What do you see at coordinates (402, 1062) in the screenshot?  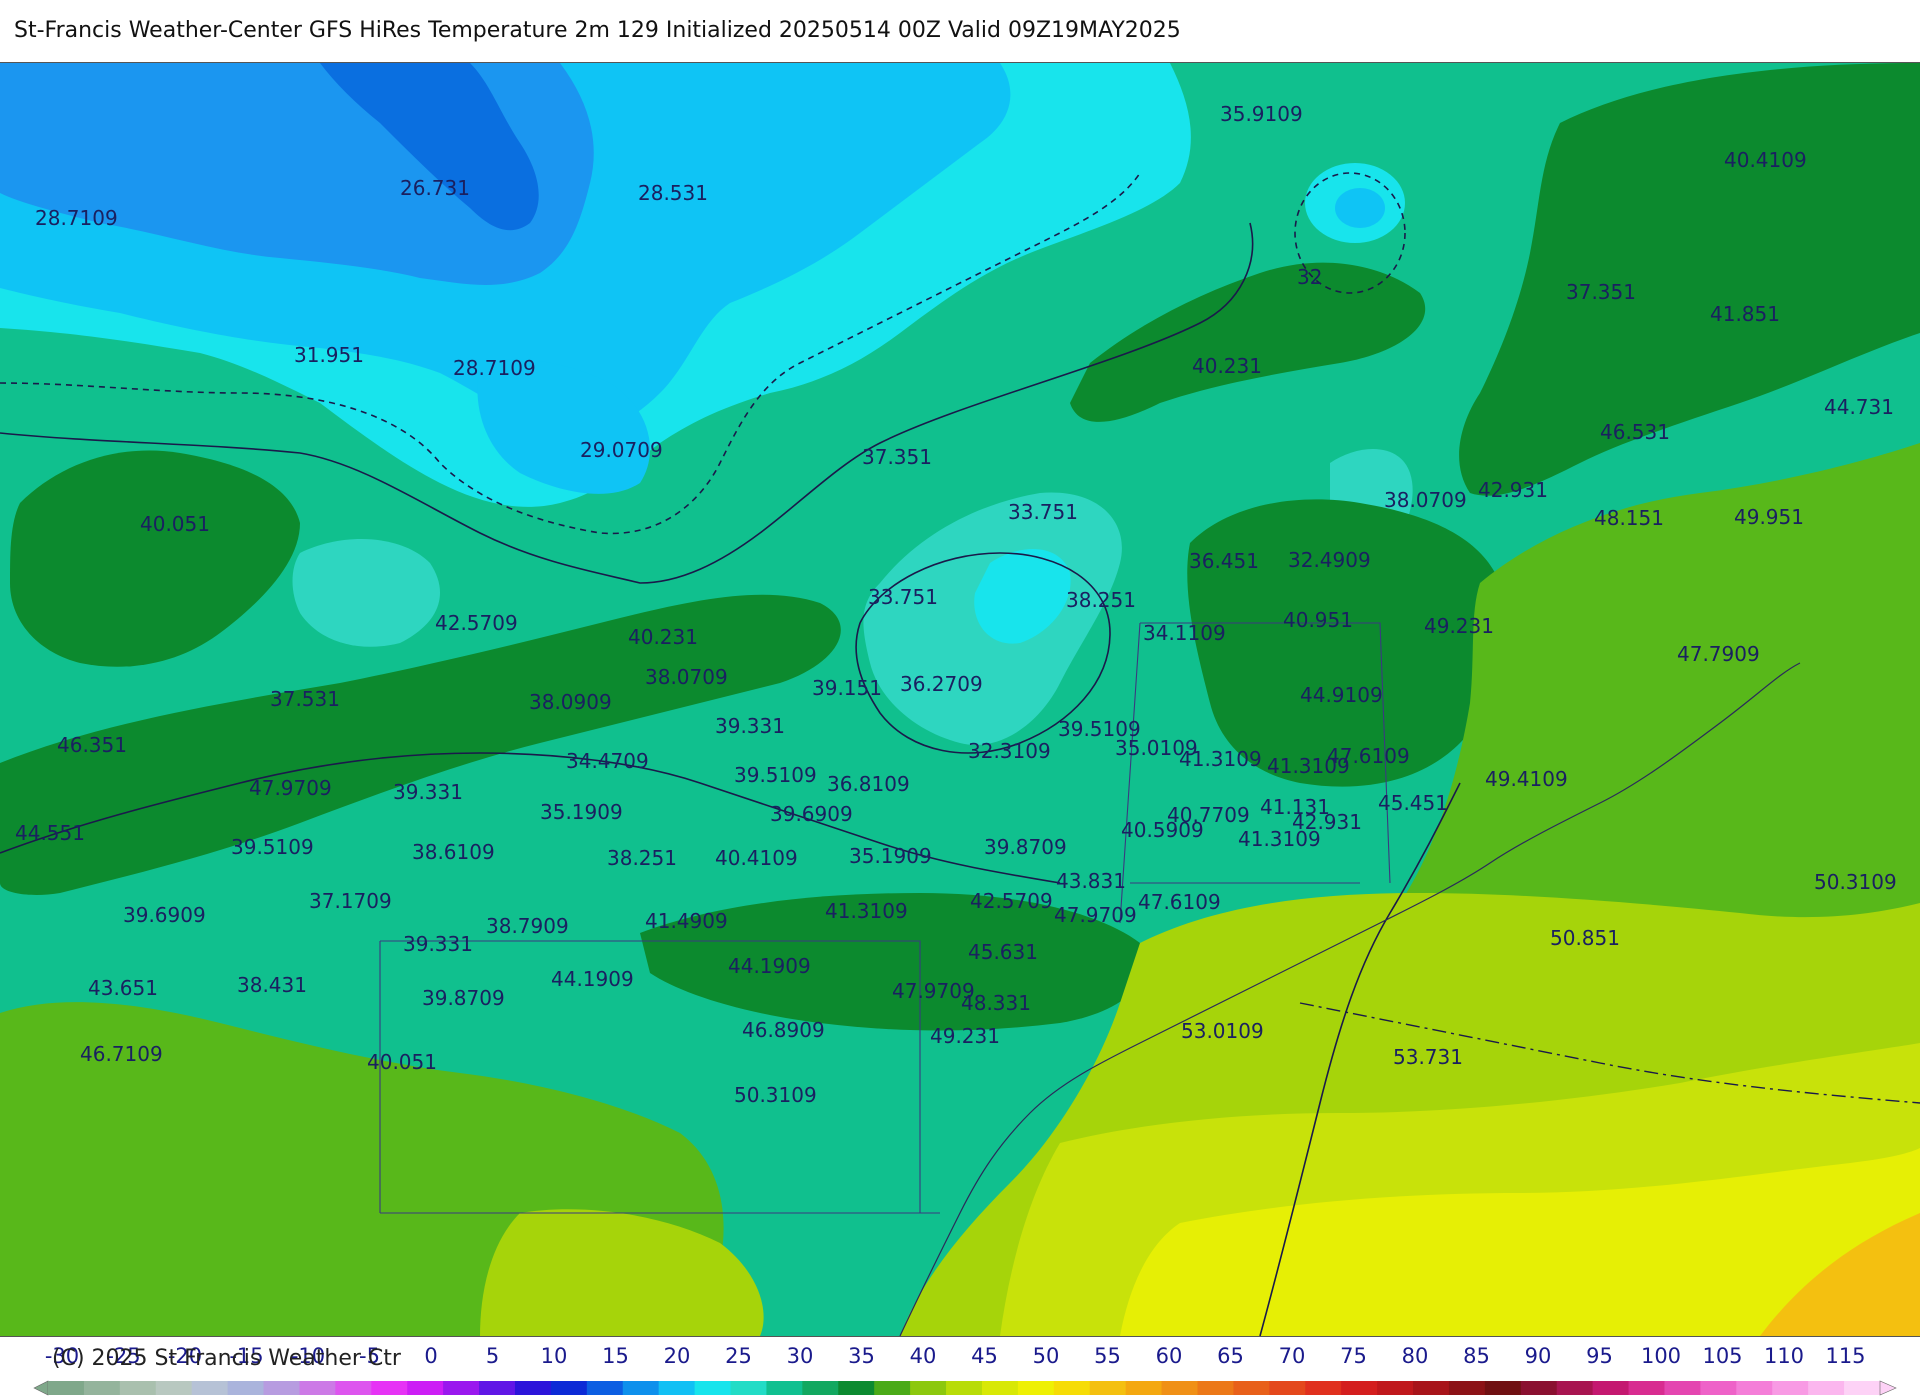 I see `temperature-label: 40.051` at bounding box center [402, 1062].